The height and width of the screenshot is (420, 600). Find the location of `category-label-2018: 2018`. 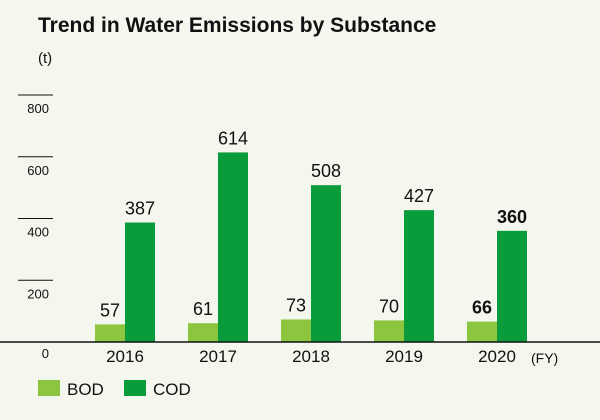

category-label-2018: 2018 is located at coordinates (311, 356).